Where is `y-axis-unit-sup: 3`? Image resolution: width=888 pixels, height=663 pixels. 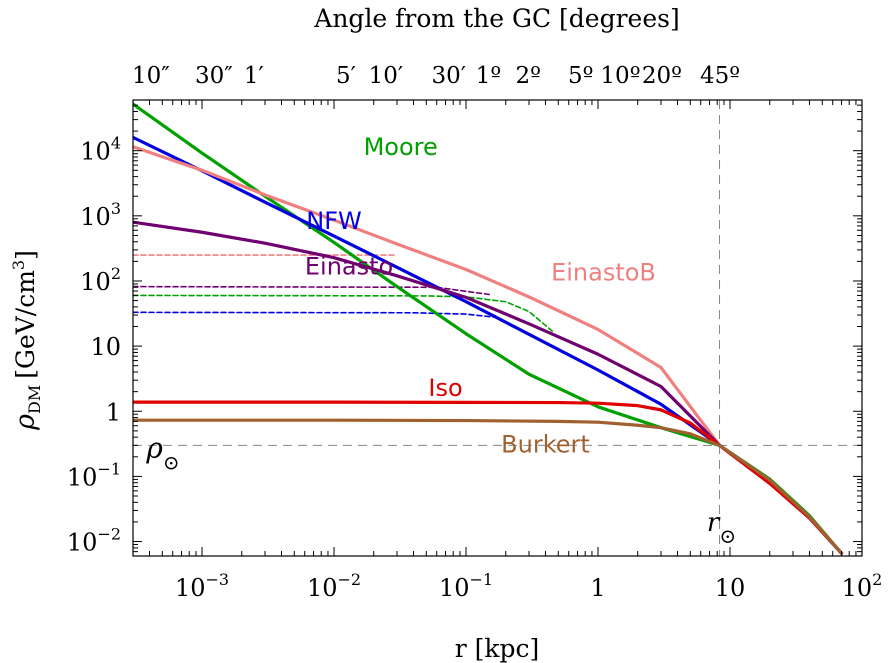
y-axis-unit-sup: 3 is located at coordinates (18, 265).